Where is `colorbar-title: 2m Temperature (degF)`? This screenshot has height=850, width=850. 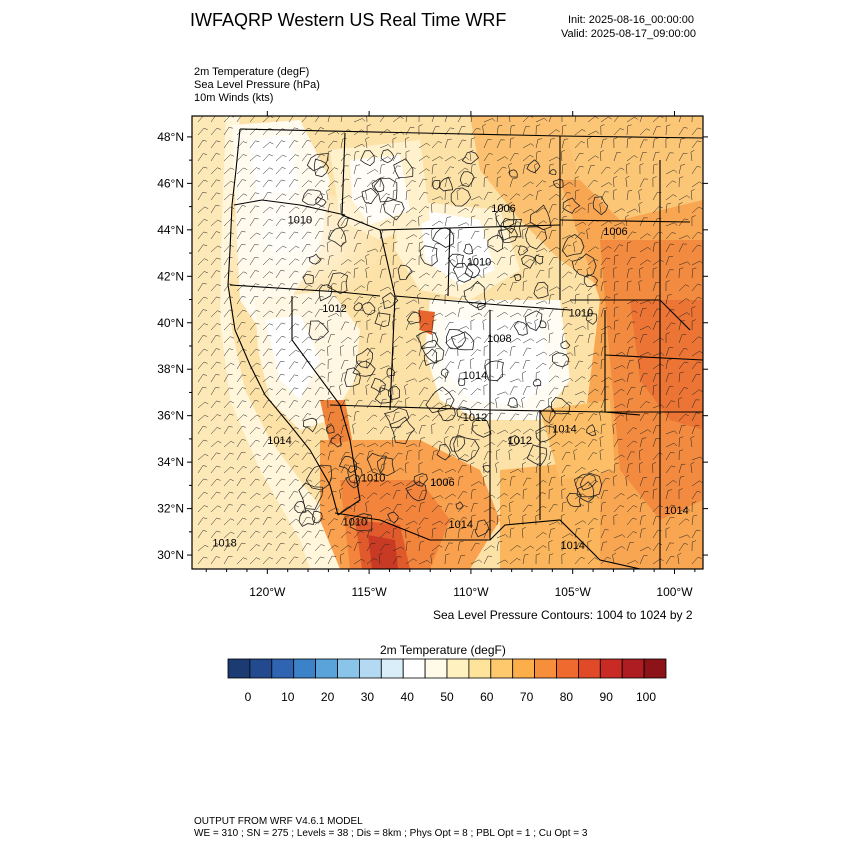
colorbar-title: 2m Temperature (degF) is located at coordinates (443, 650).